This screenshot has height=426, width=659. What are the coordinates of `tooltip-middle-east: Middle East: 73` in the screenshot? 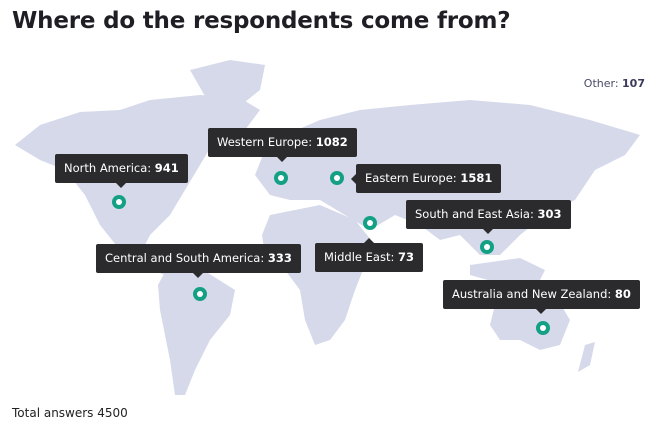 It's located at (369, 255).